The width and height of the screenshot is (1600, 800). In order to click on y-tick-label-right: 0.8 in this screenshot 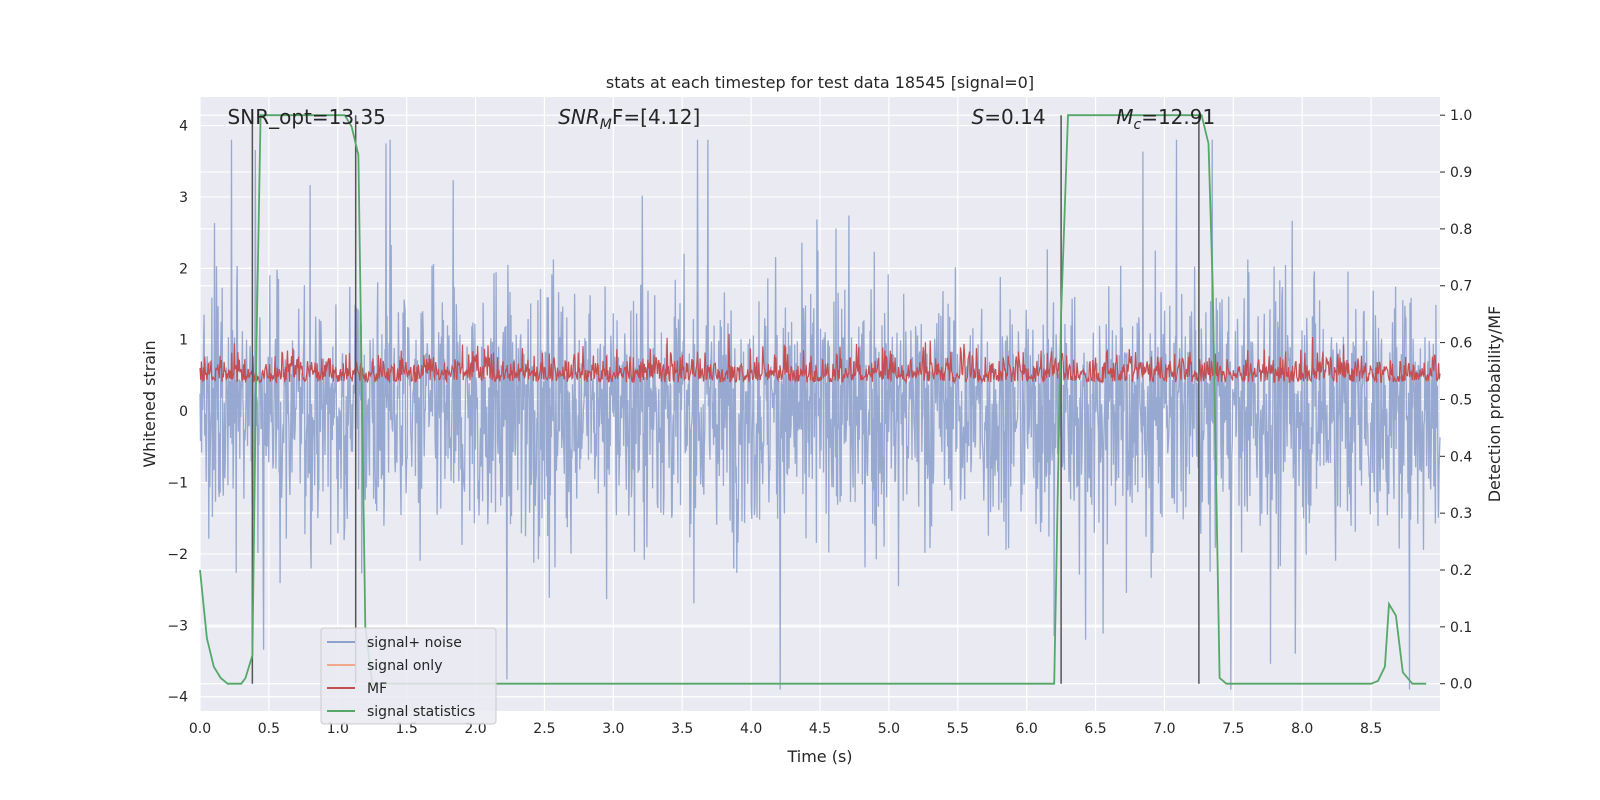, I will do `click(1461, 230)`.